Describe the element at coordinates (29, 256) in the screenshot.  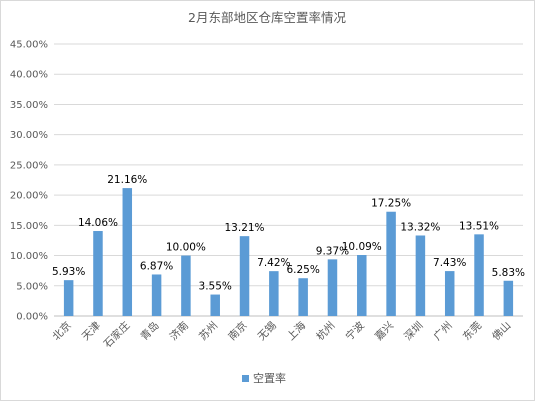
I see `y-tick-label: 10.00%` at that location.